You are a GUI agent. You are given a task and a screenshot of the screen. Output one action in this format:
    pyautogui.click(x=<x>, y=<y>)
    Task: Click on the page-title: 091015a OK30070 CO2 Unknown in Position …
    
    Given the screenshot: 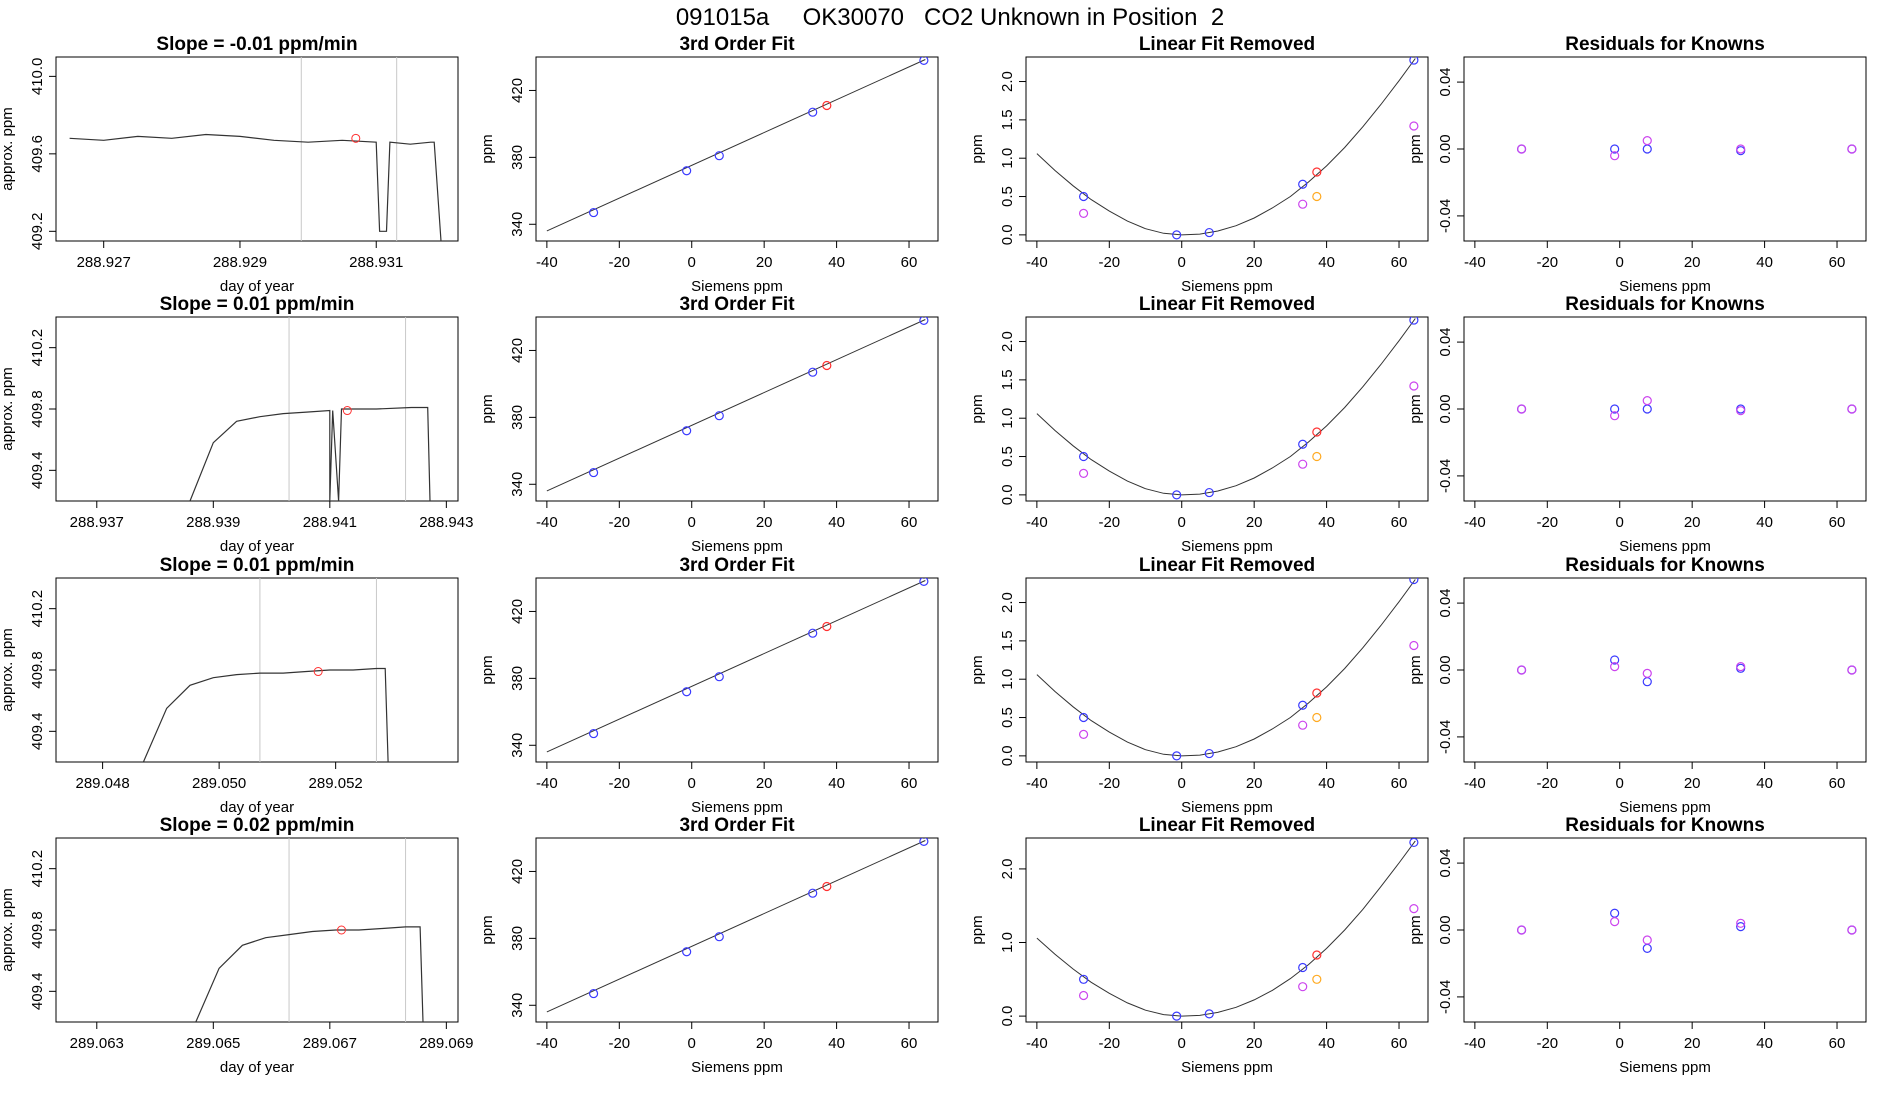 What is the action you would take?
    pyautogui.click(x=950, y=17)
    